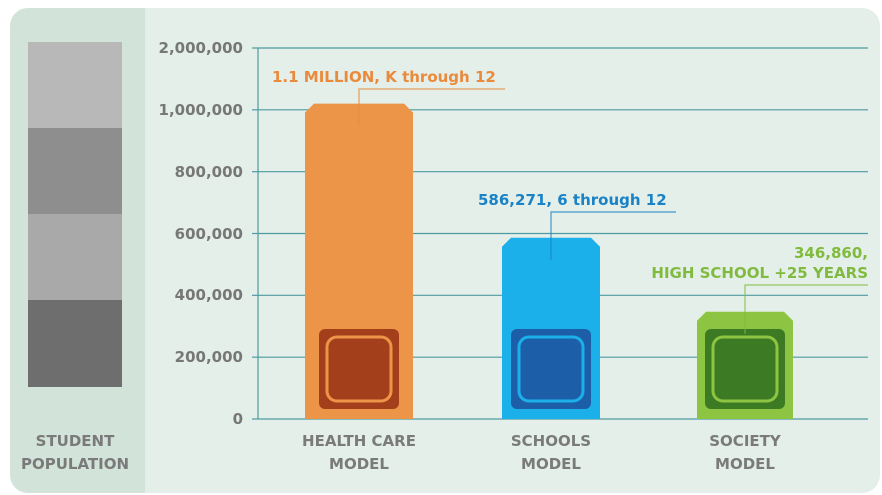 The image size is (882, 495). I want to click on x-tick-label: SCHOOLS MODEL, so click(551, 452).